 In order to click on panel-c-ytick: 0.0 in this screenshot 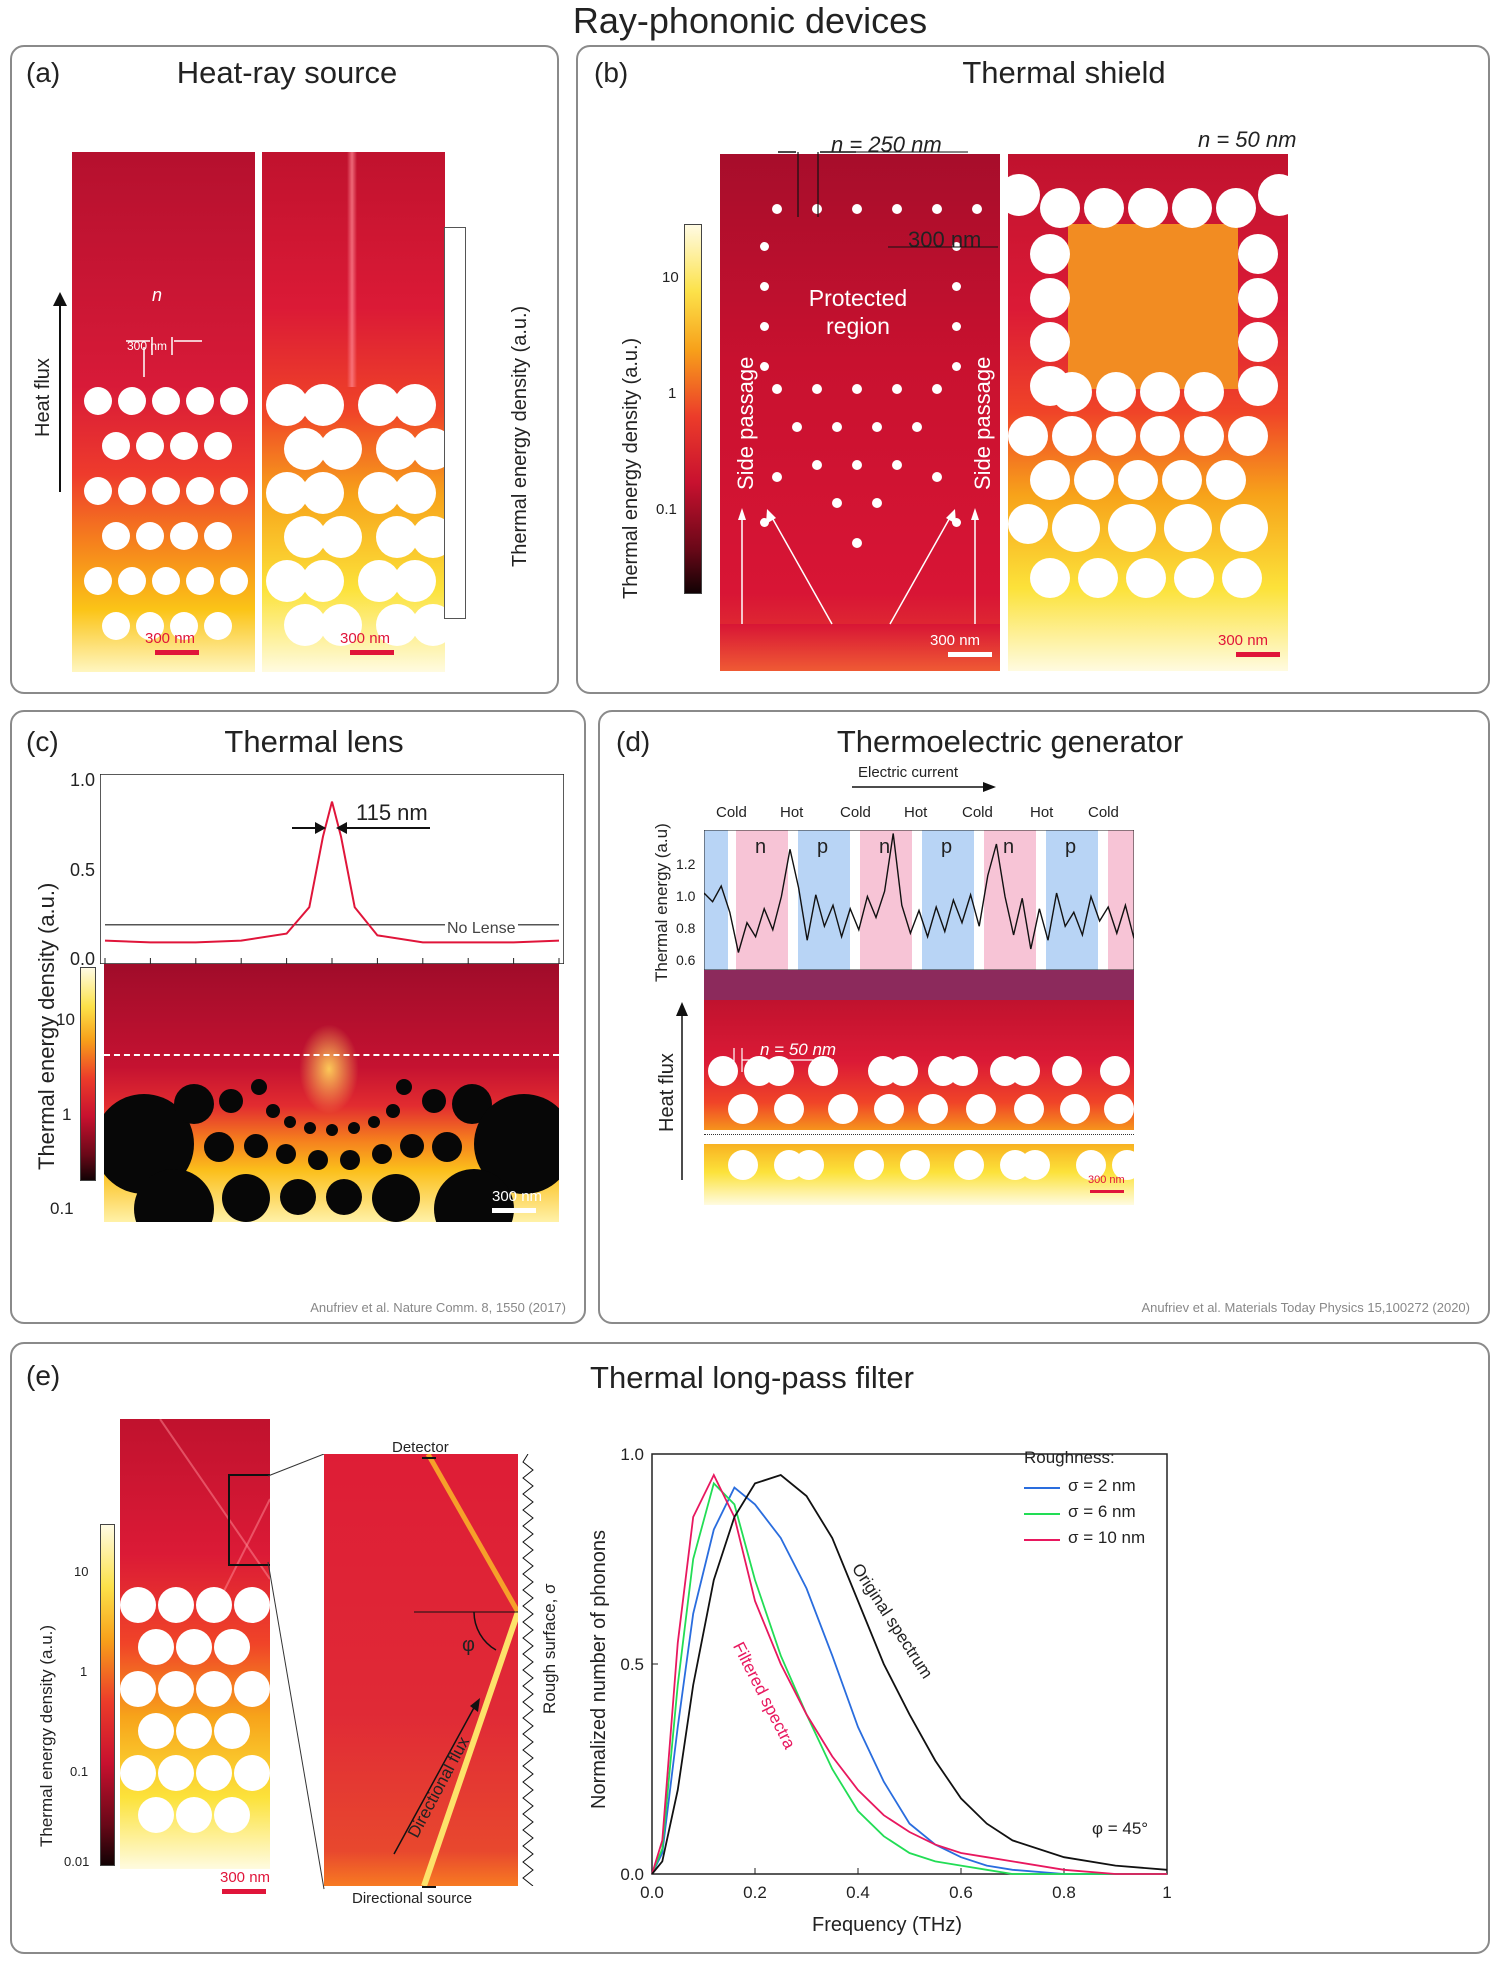, I will do `click(83, 959)`.